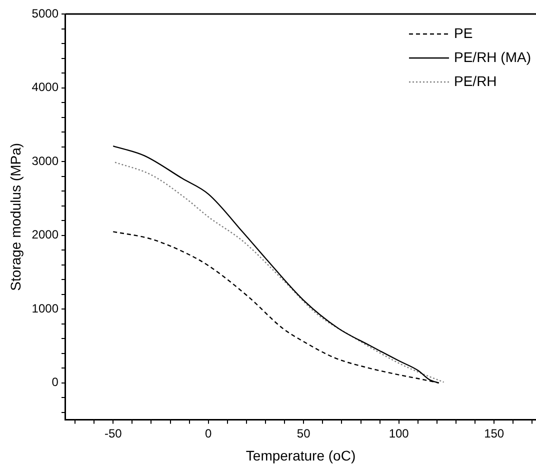  What do you see at coordinates (55, 382) in the screenshot?
I see `y-tick-label: 0` at bounding box center [55, 382].